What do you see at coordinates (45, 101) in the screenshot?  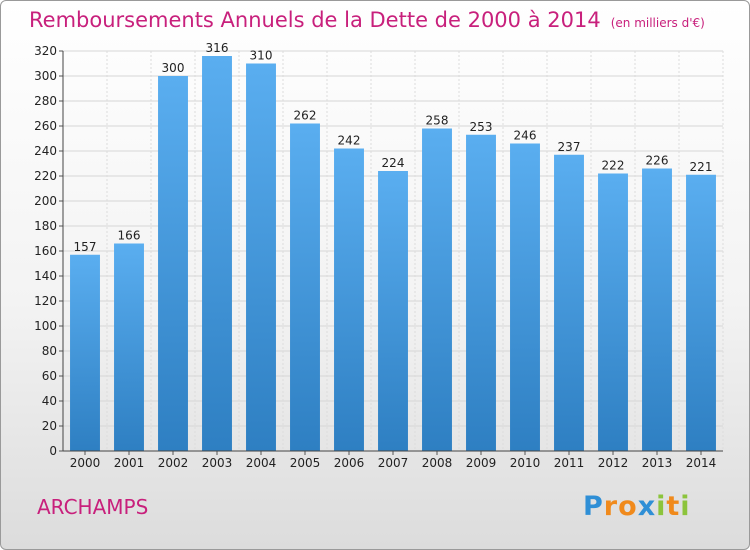 I see `y-tick-label: 280` at bounding box center [45, 101].